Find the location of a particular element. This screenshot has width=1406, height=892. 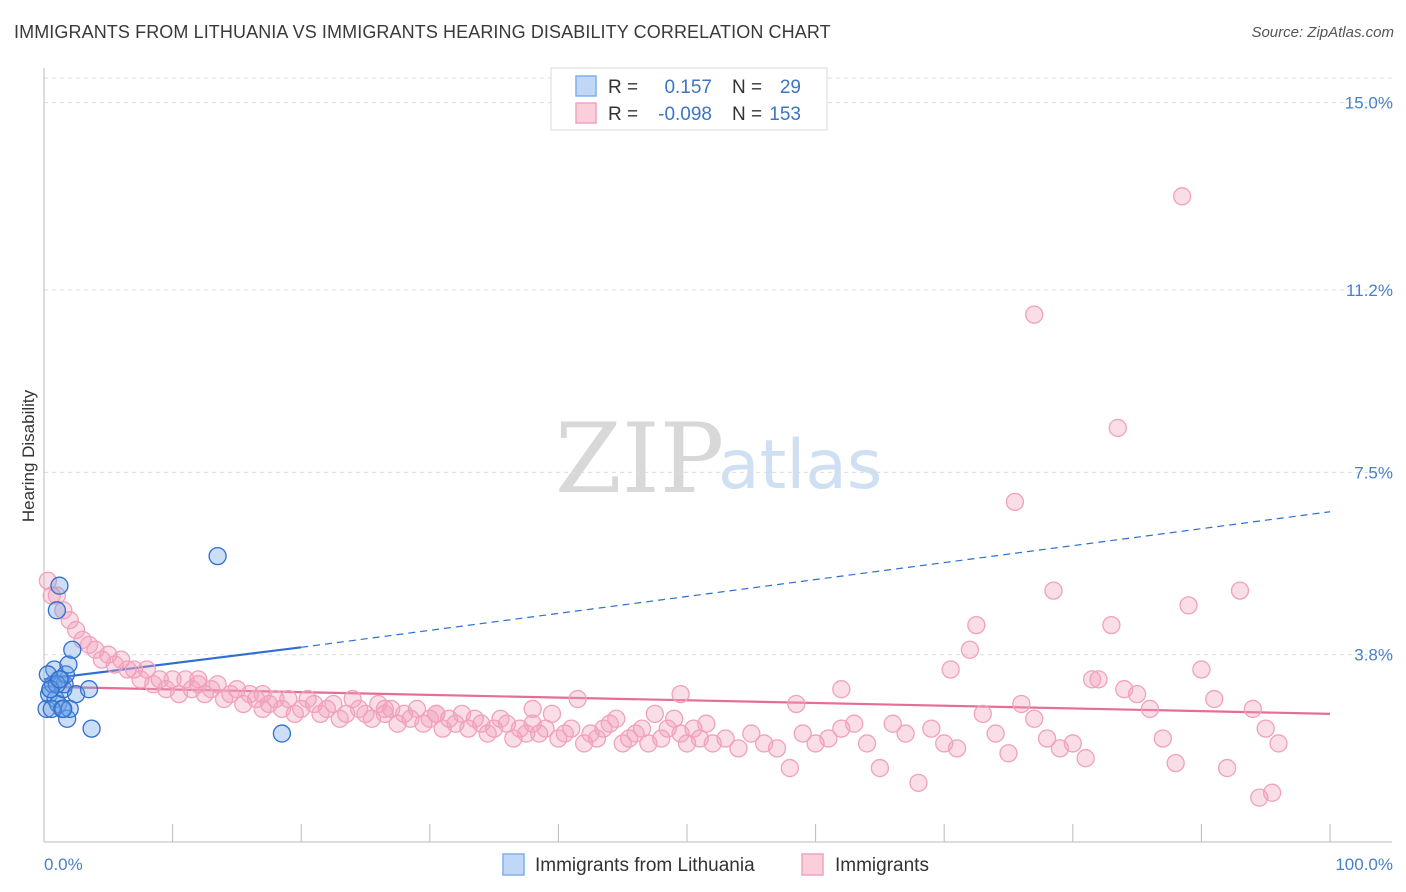

series-legend: Immigrants from Lithuania Immigrants is located at coordinates (715, 864).